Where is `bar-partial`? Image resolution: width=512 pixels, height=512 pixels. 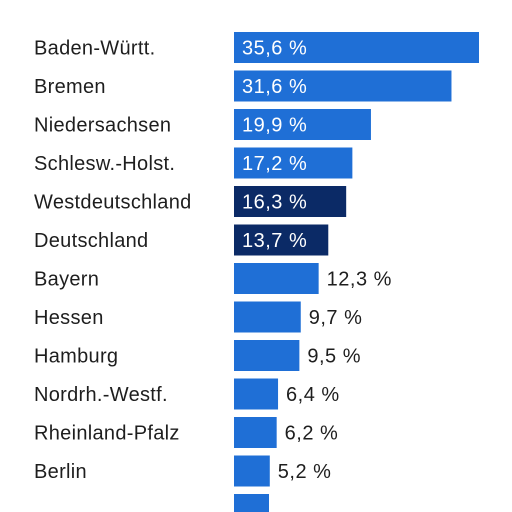 bar-partial is located at coordinates (251, 503).